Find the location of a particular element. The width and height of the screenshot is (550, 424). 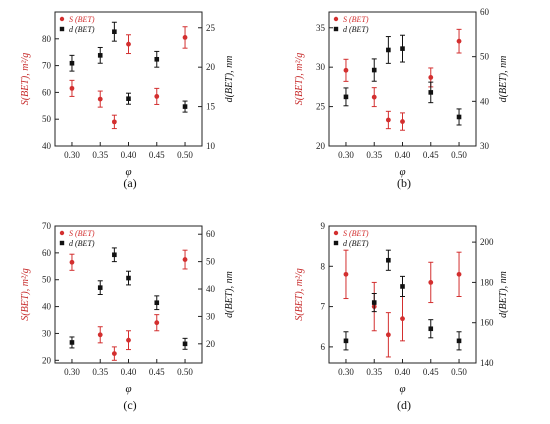

y-right-tick-label: 20 is located at coordinates (211, 67).